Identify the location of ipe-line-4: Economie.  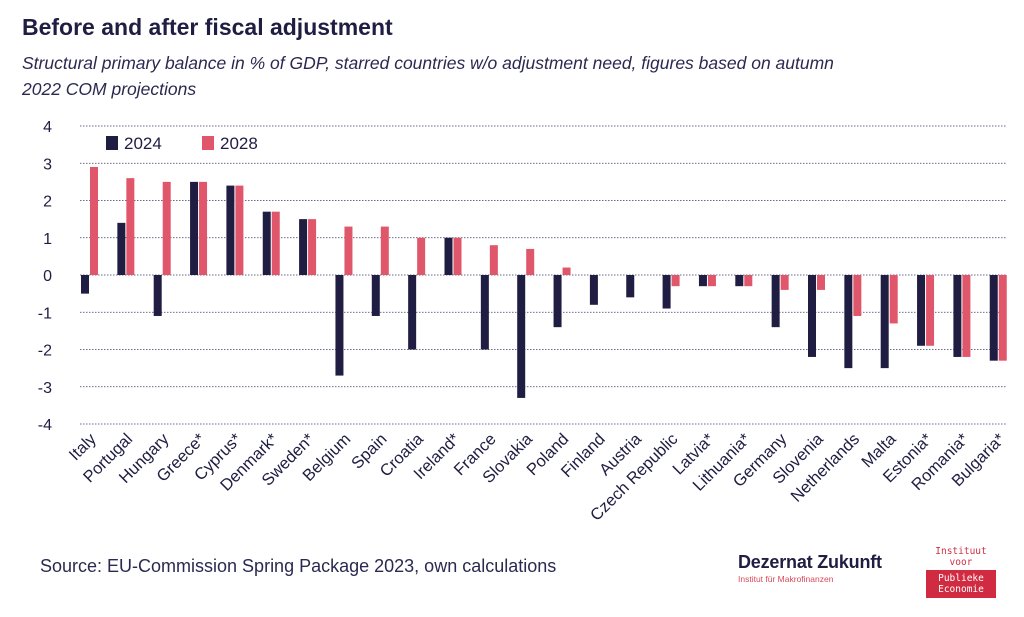
(961, 589).